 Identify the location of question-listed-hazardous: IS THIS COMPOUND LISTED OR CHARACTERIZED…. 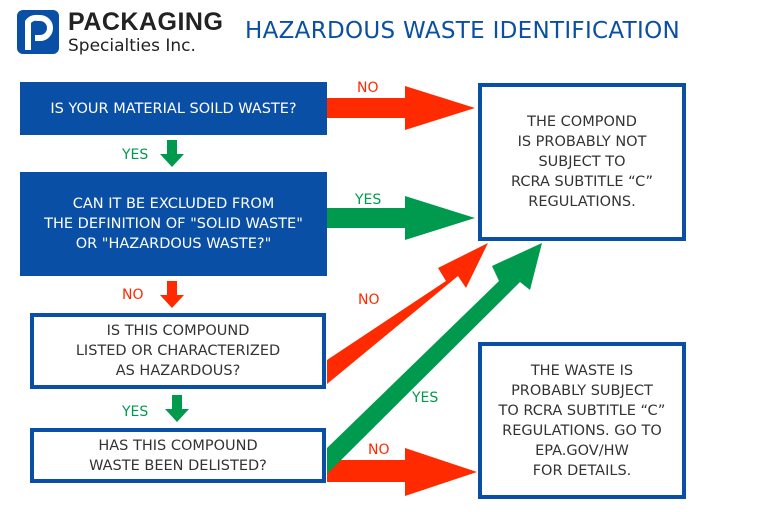
(178, 351).